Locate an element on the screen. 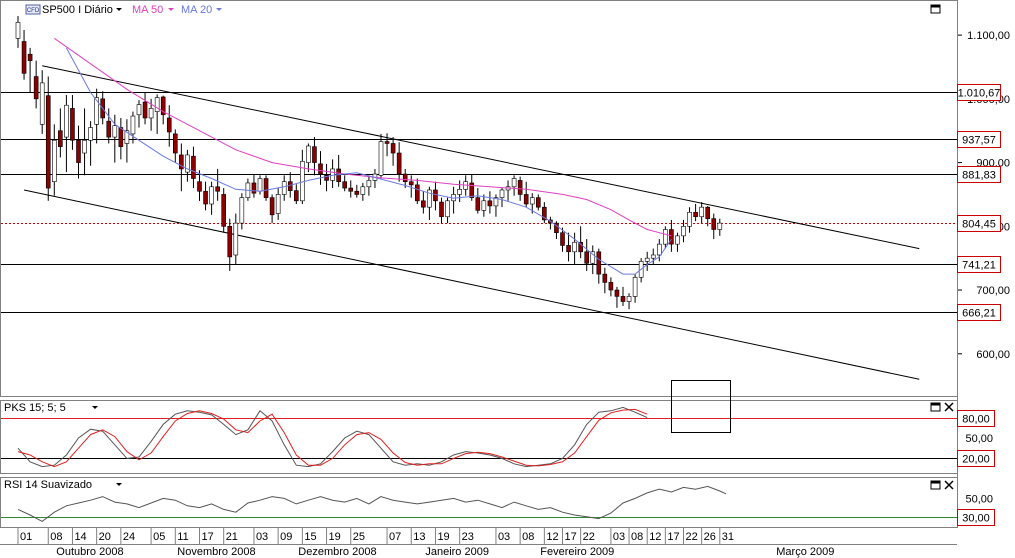  rsi-line is located at coordinates (372, 503).